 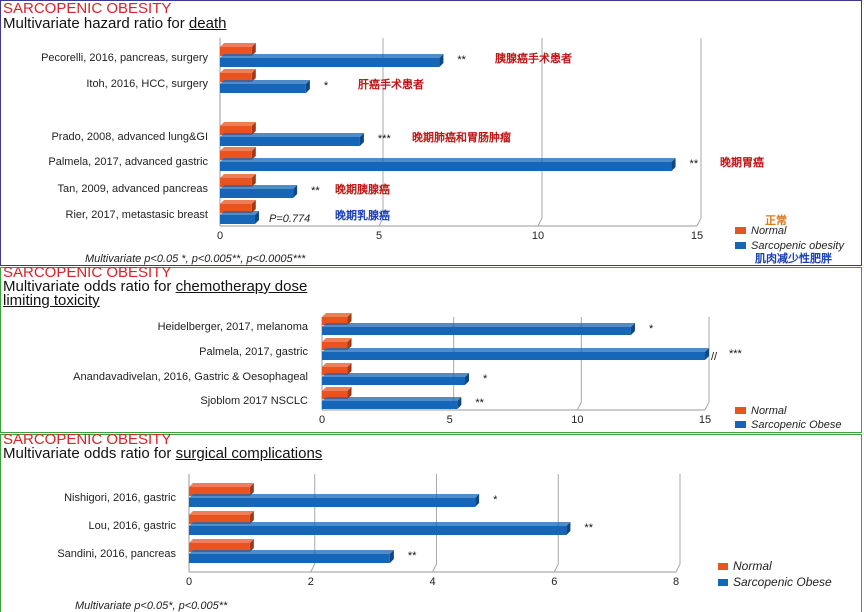 I want to click on category-label: Prado, 2008, advanced lung&GI, so click(x=129, y=137).